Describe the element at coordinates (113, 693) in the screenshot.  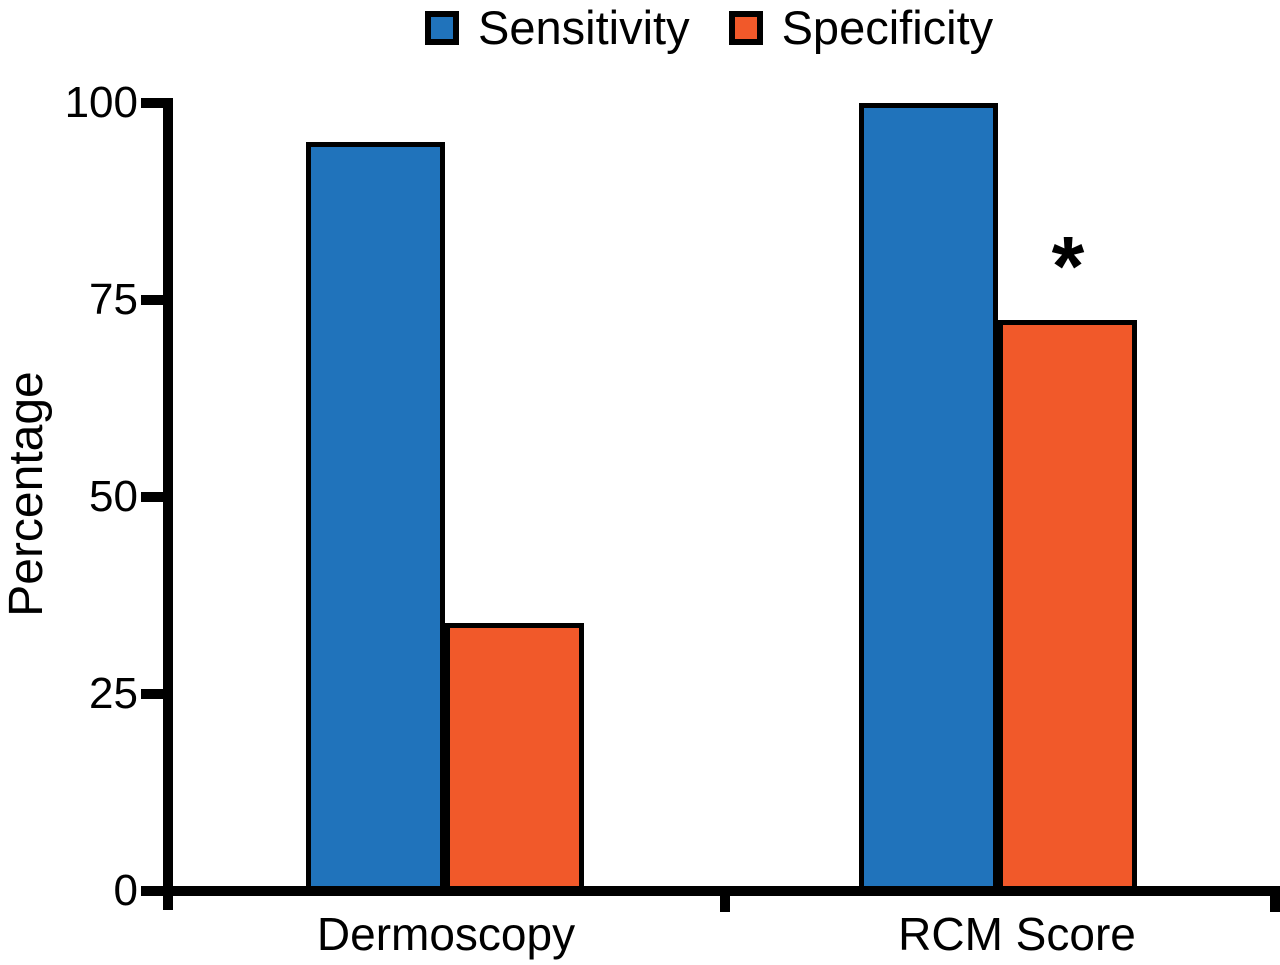
I see `y-tick-label: 25` at that location.